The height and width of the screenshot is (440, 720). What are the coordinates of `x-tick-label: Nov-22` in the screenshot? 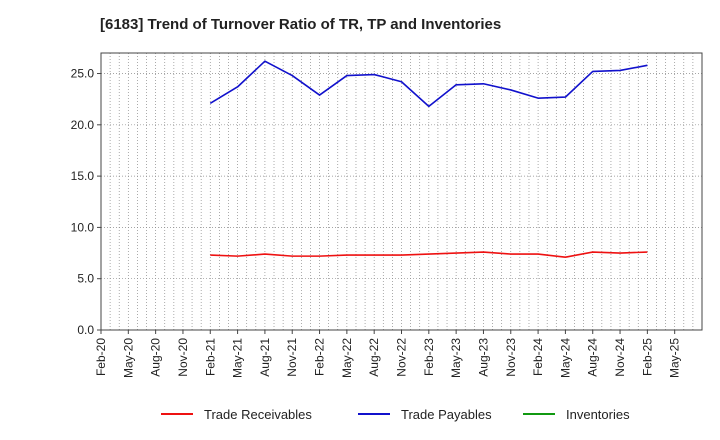 It's located at (402, 357).